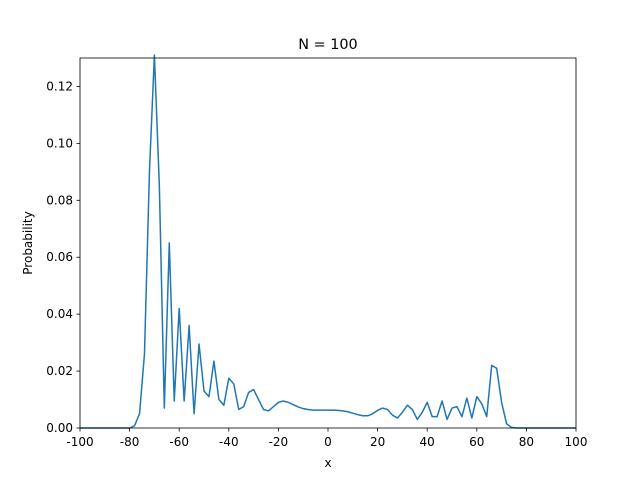 The width and height of the screenshot is (640, 480). What do you see at coordinates (328, 442) in the screenshot?
I see `x-tick-label: 0` at bounding box center [328, 442].